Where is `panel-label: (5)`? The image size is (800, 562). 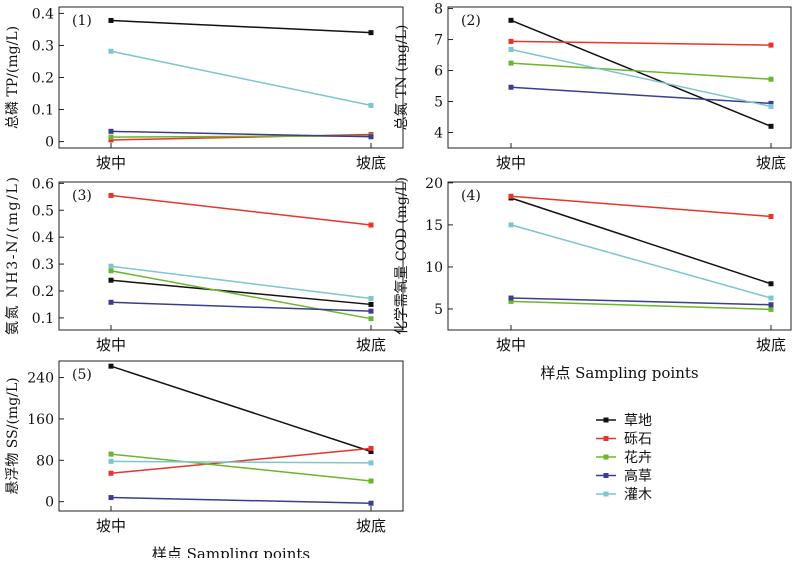
panel-label: (5) is located at coordinates (82, 375).